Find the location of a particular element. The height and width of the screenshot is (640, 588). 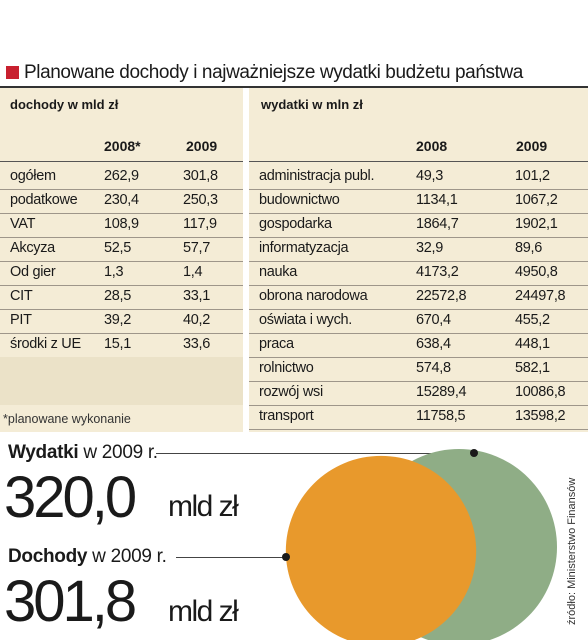

row-label: praca is located at coordinates (276, 344).